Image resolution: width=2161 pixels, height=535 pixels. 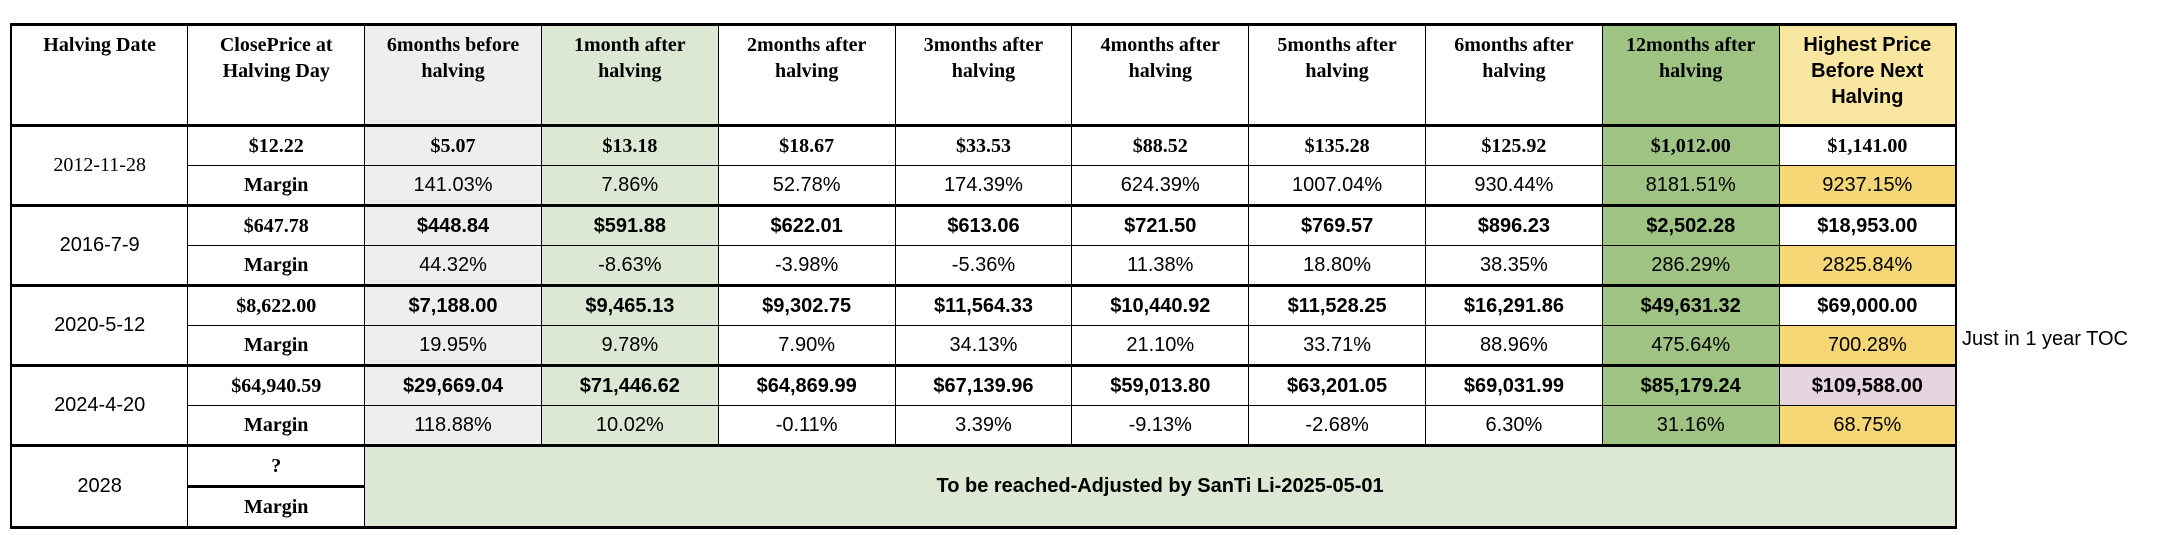 What do you see at coordinates (453, 185) in the screenshot?
I see `margin-cell: 141.03%` at bounding box center [453, 185].